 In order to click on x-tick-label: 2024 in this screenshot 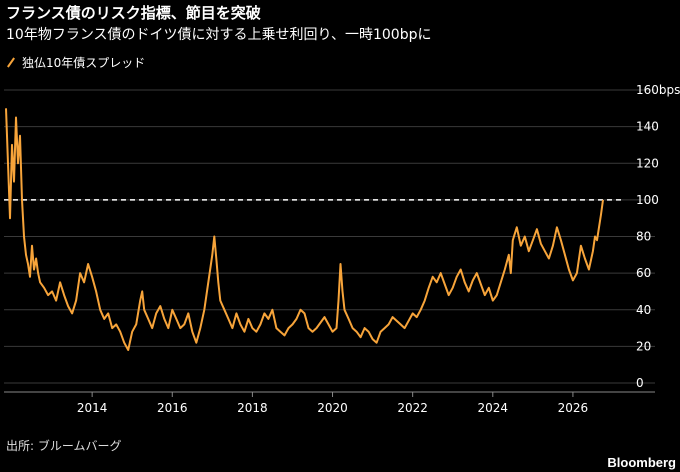, I will do `click(493, 408)`.